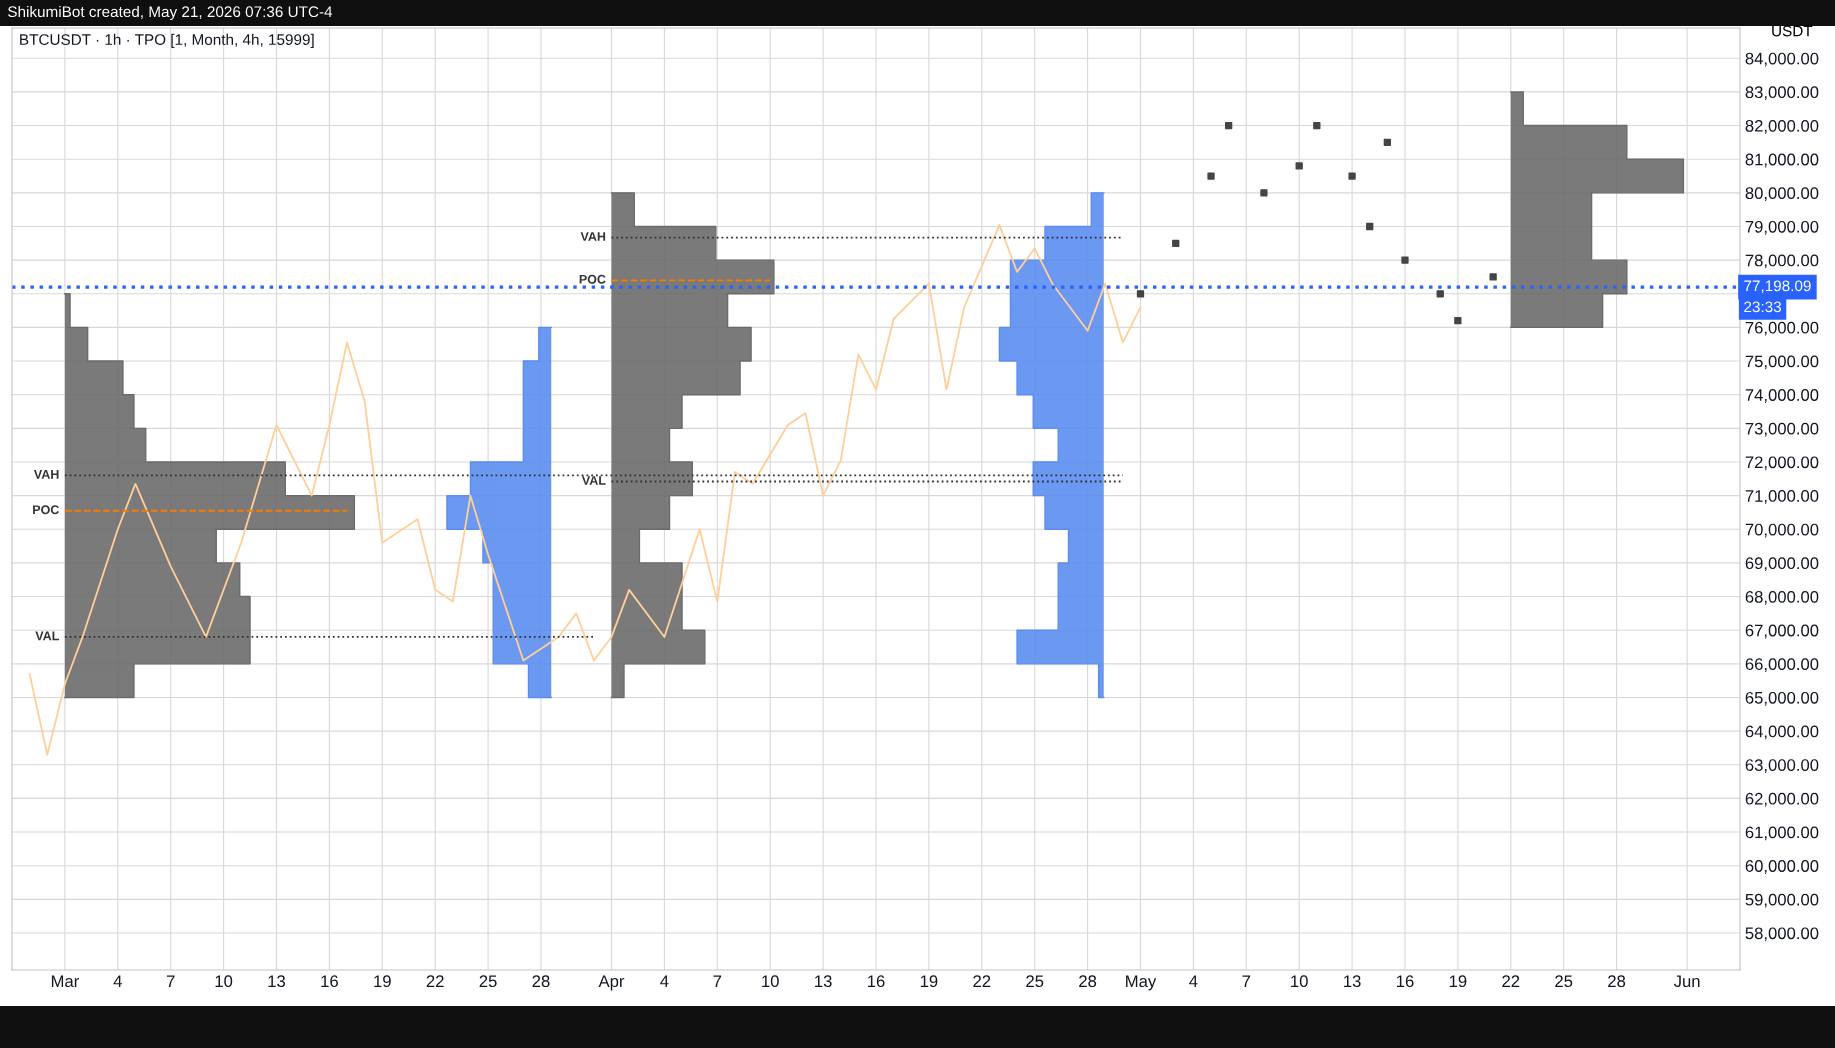 This screenshot has height=1048, width=1835. Describe the element at coordinates (1141, 983) in the screenshot. I see `x-tick-label: May` at that location.